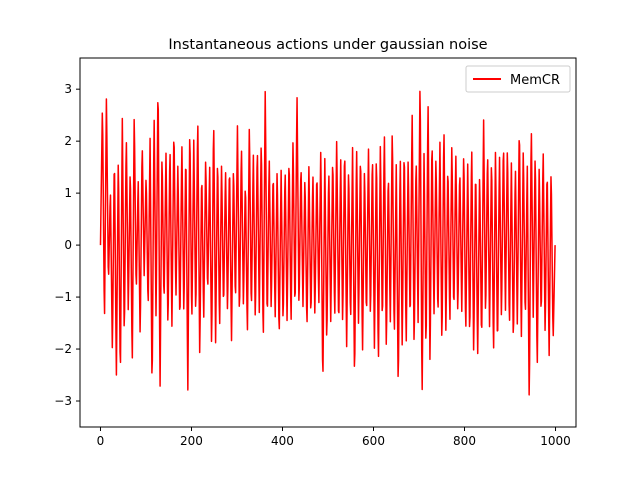  Describe the element at coordinates (68, 193) in the screenshot. I see `y-tick-label: 1` at that location.